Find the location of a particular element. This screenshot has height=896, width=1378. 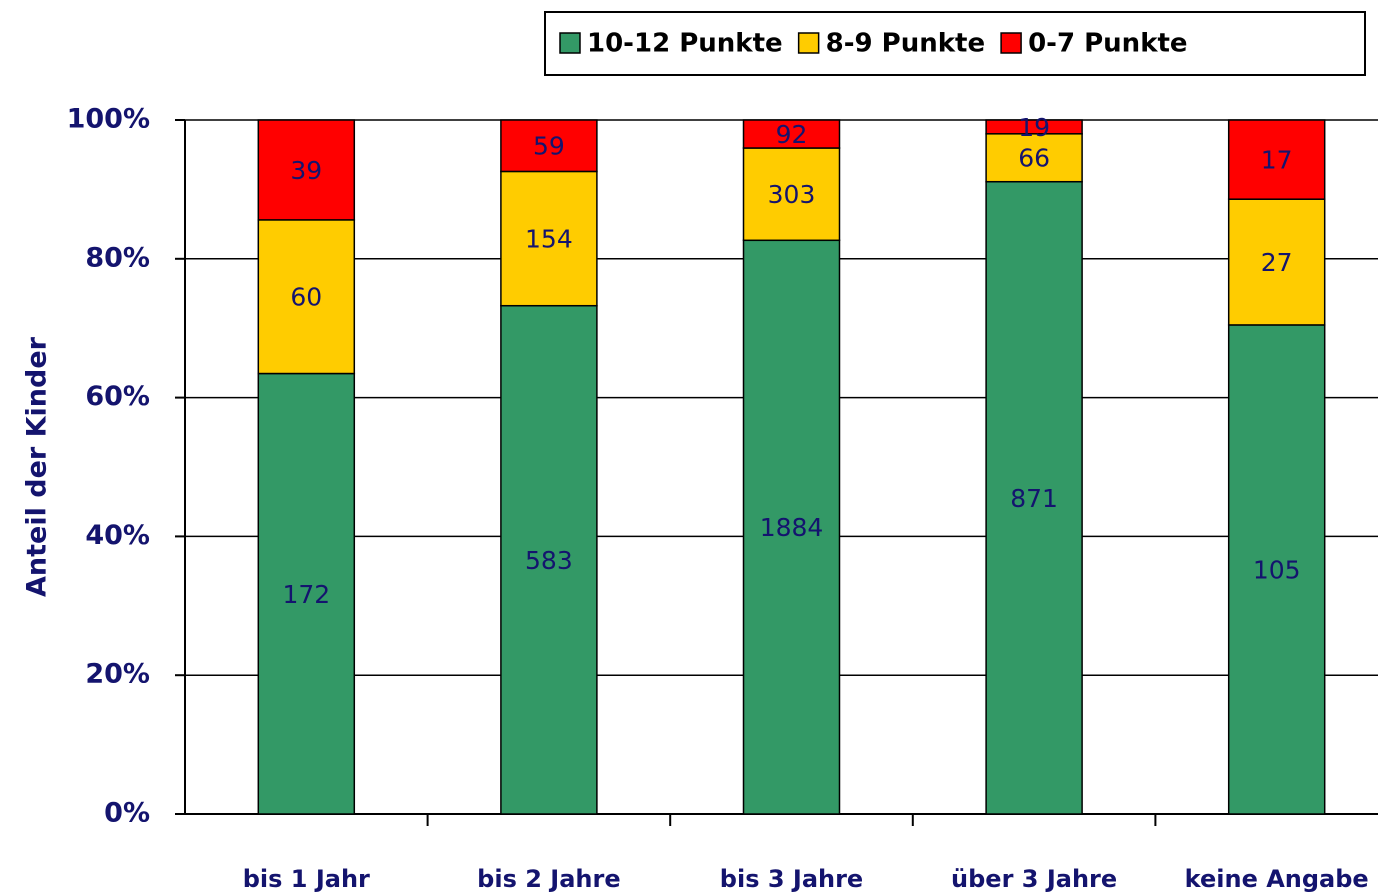

x-tick-label: über 3 Jahre is located at coordinates (1034, 879).